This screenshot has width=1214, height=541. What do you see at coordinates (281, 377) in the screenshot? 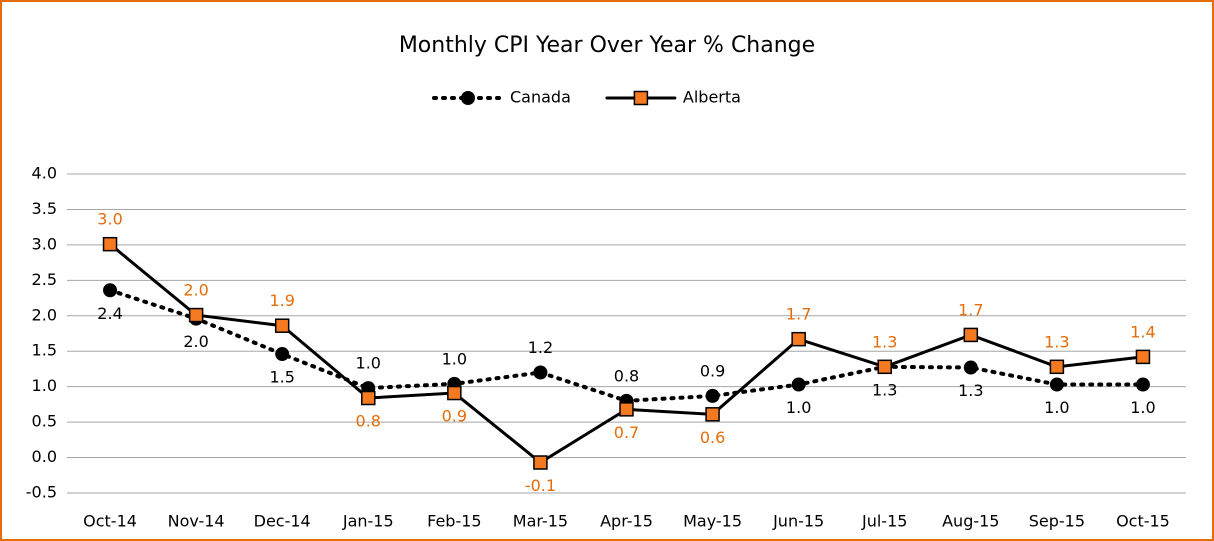
I see `data-label: 1.5` at bounding box center [281, 377].